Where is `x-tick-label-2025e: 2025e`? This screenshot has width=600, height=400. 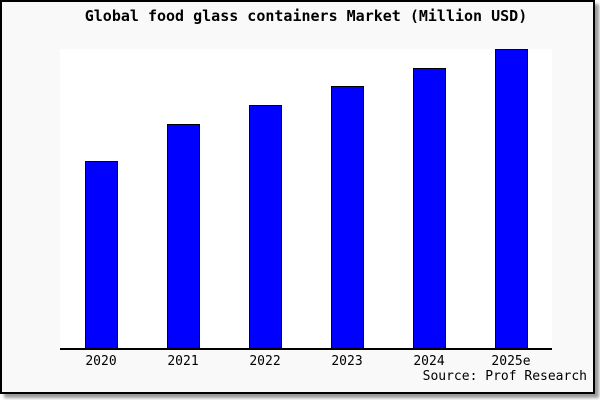
x-tick-label-2025e: 2025e is located at coordinates (511, 361).